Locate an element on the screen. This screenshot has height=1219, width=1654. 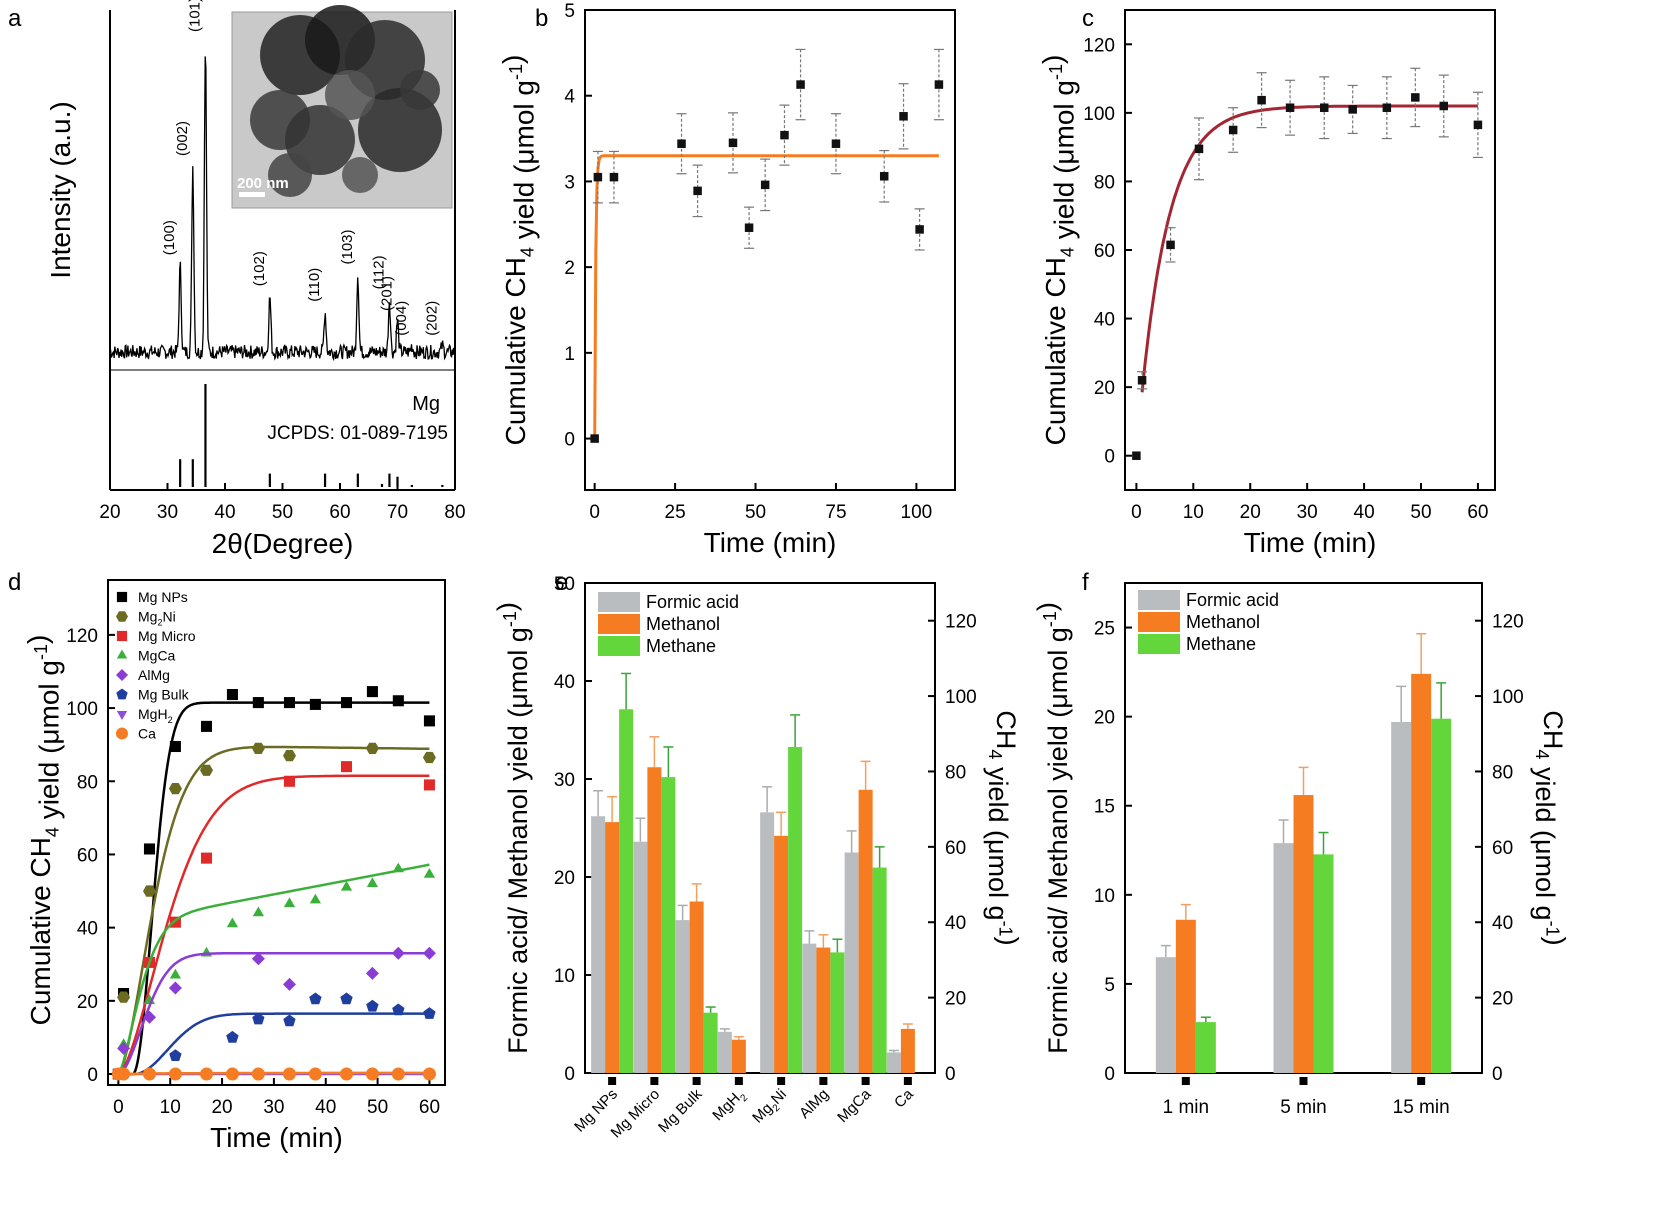
c-y-axis-title: Cumulative CH4 yield (μmol g-1) is located at coordinates (1058, 250).